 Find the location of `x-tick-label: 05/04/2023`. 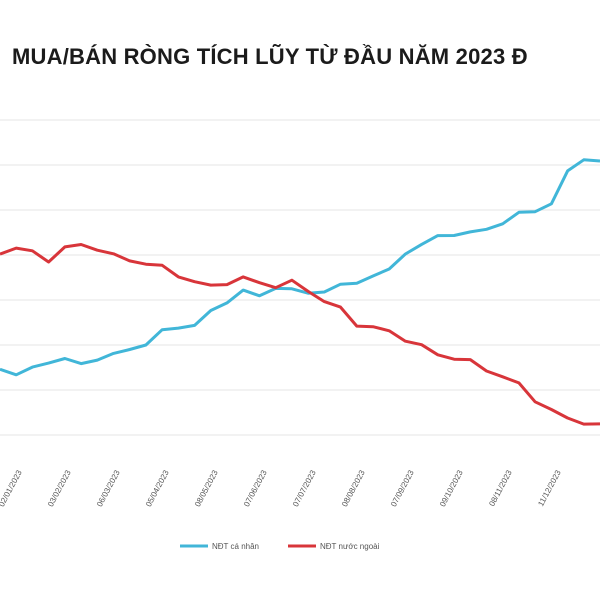

x-tick-label: 05/04/2023 is located at coordinates (157, 488).